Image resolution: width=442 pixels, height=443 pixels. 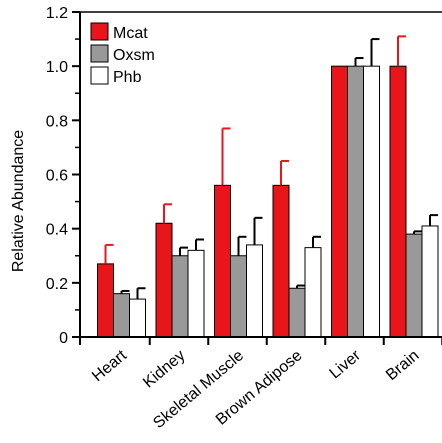 What do you see at coordinates (99, 31) in the screenshot?
I see `legend-swatch-mcat` at bounding box center [99, 31].